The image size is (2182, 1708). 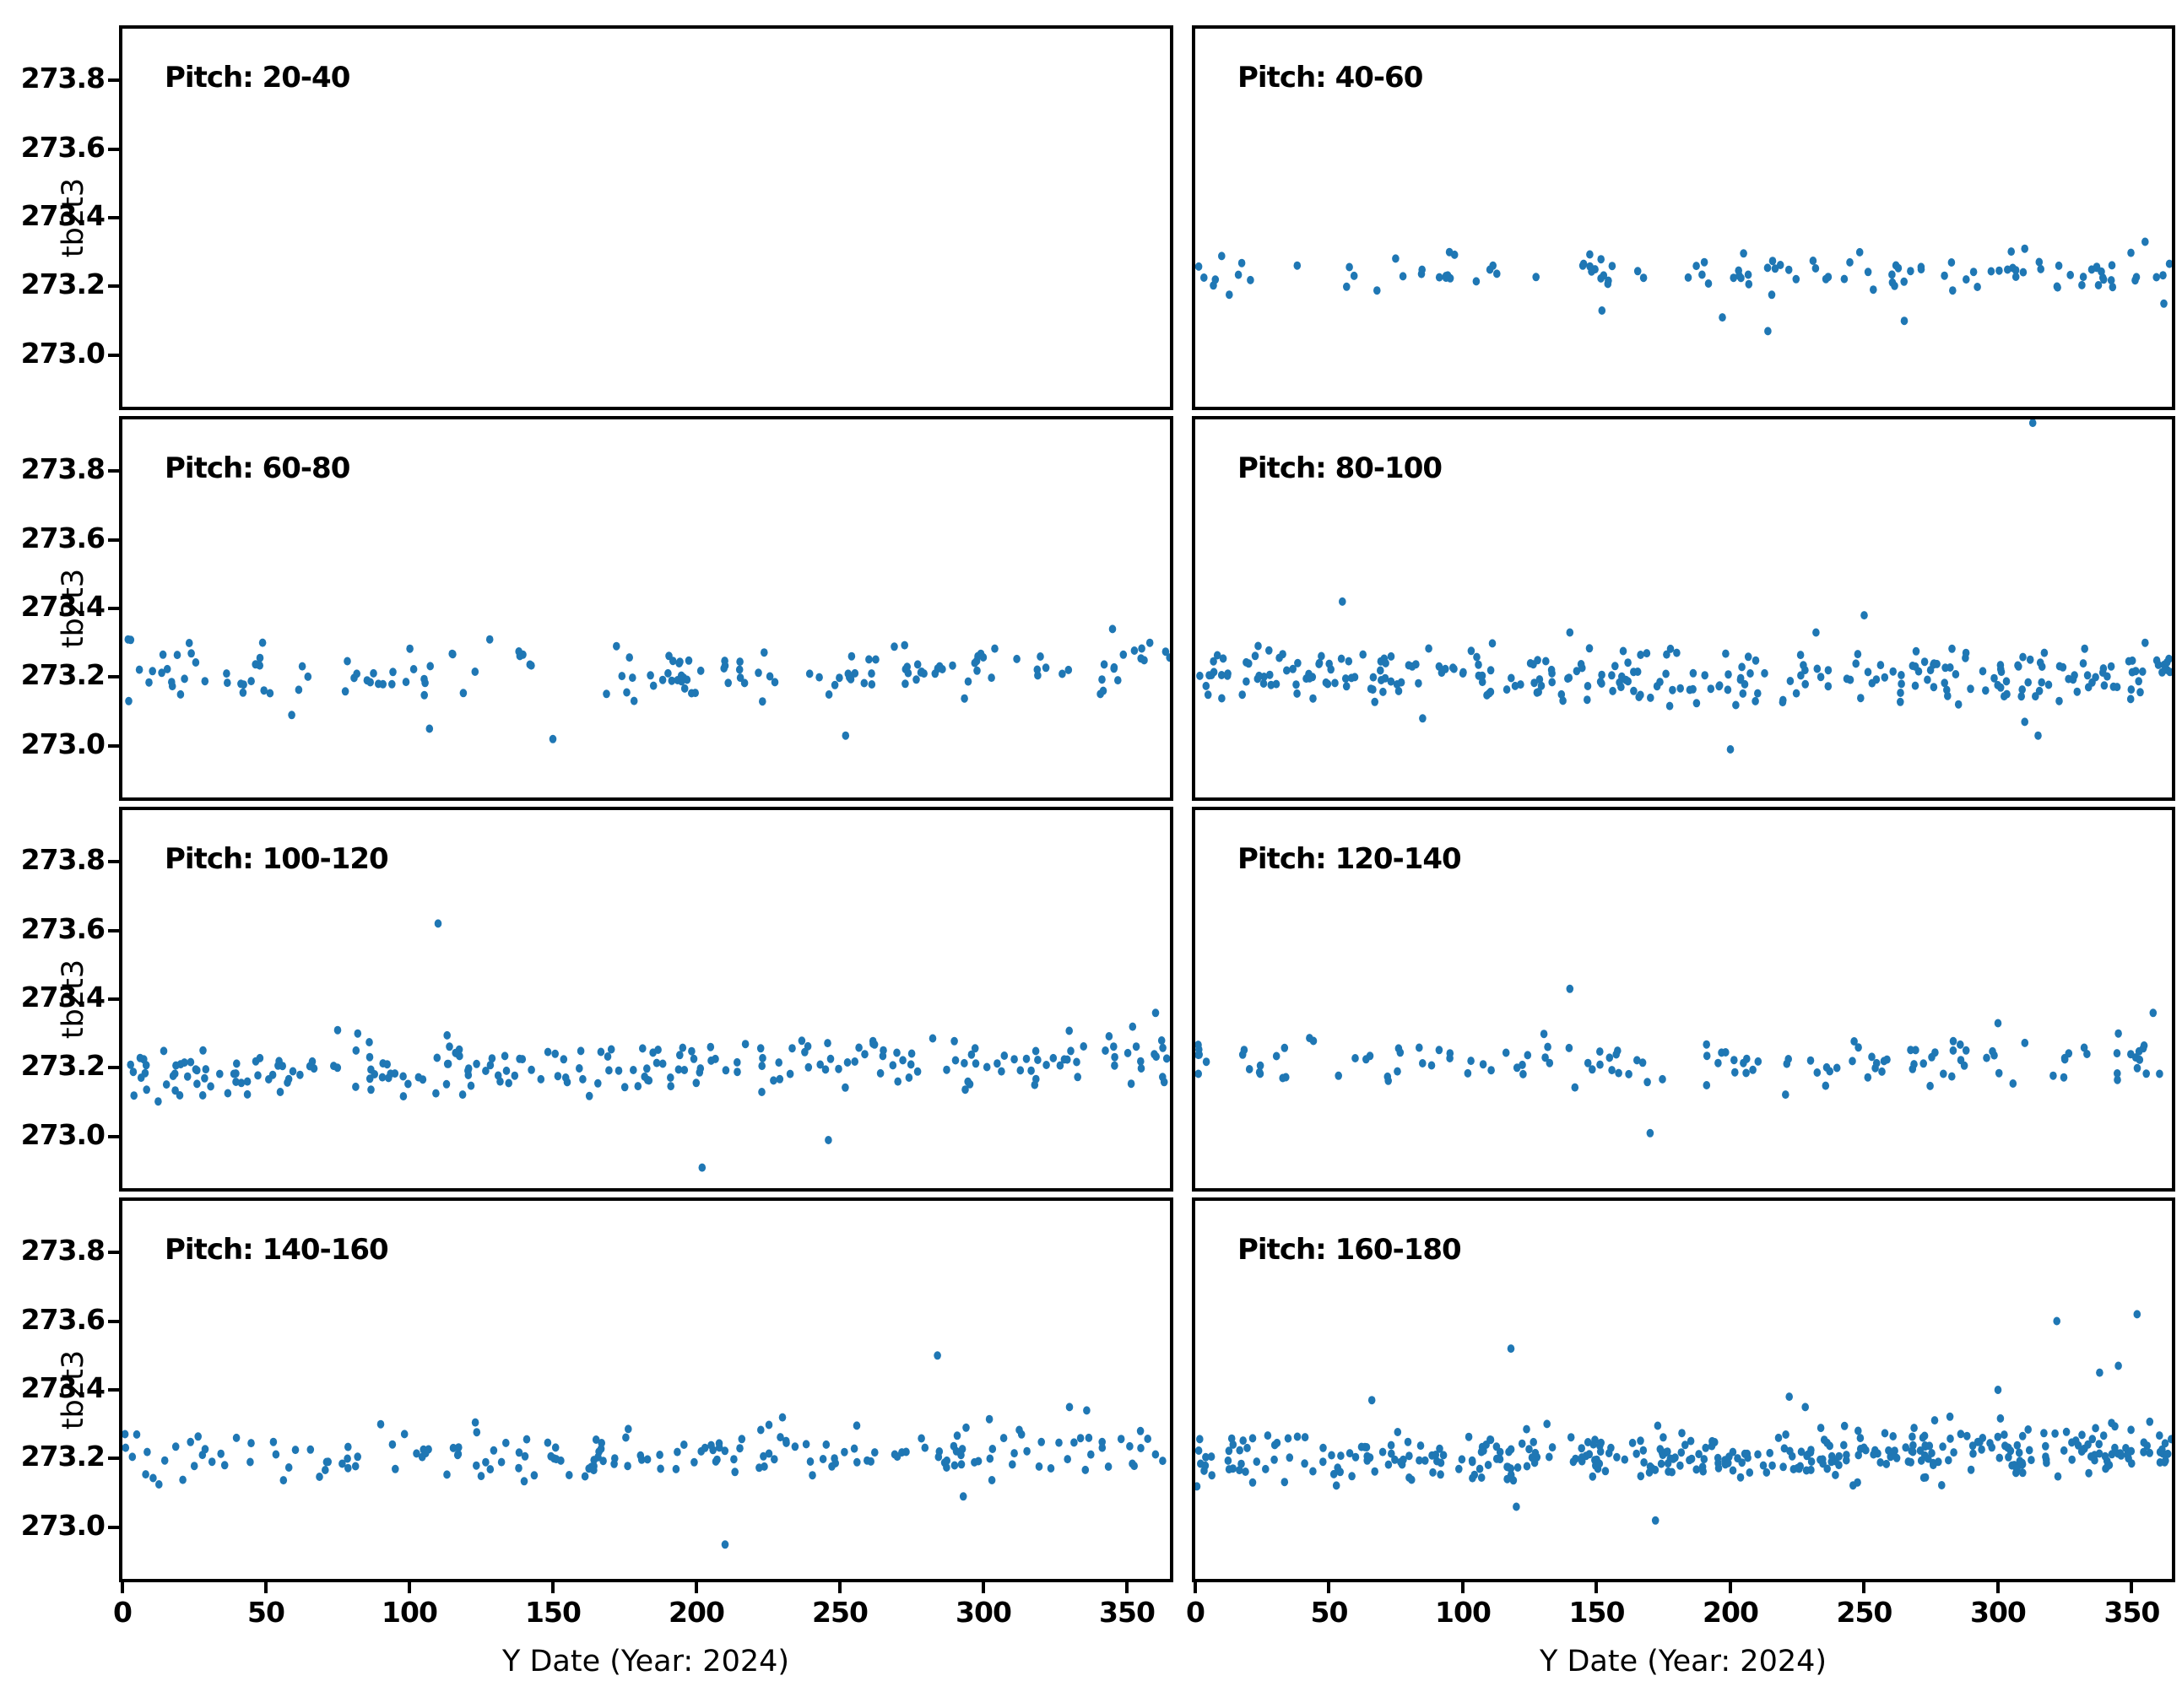 I want to click on panel-title: Pitch: 60-80, so click(x=257, y=468).